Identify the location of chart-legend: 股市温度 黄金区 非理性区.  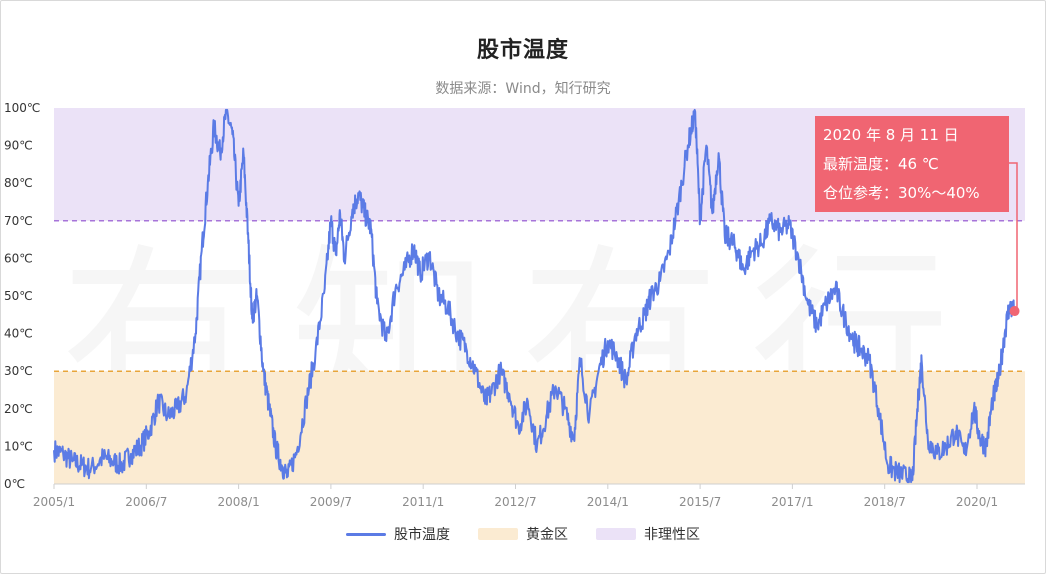
(523, 534).